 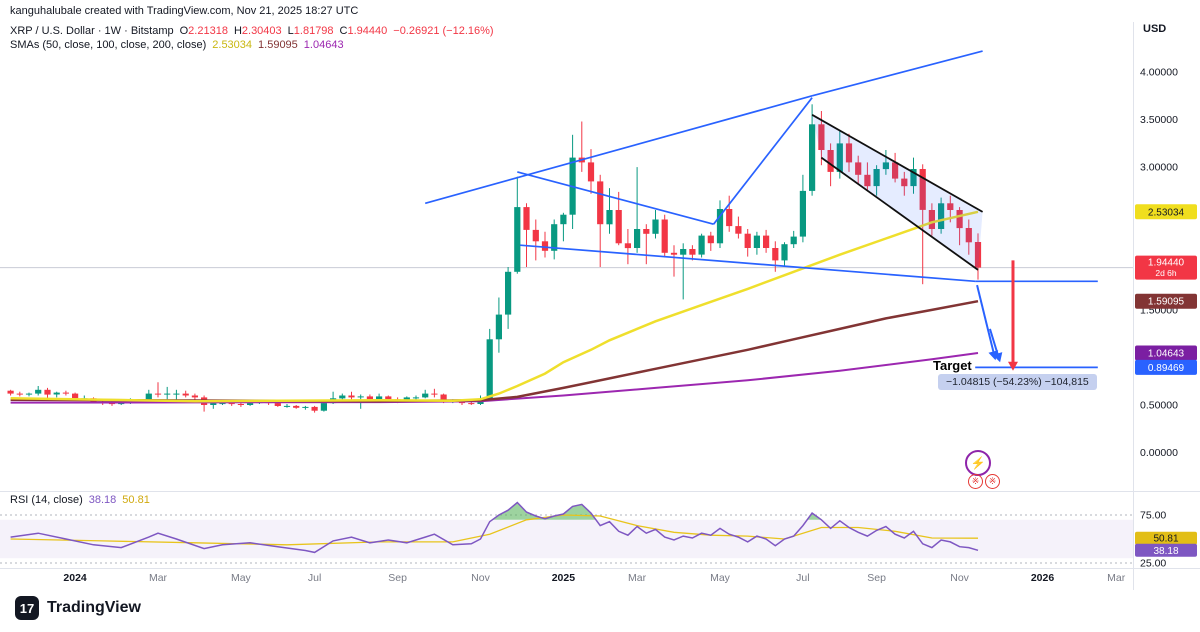 I want to click on time-tick-label: Nov, so click(x=480, y=578).